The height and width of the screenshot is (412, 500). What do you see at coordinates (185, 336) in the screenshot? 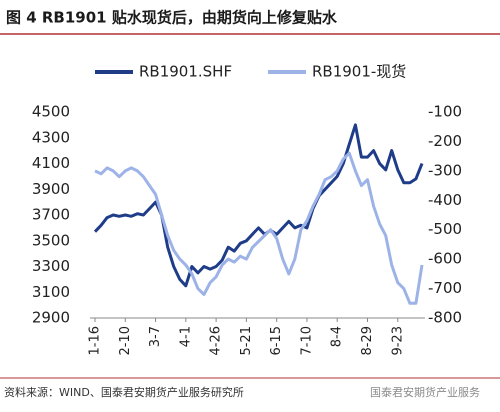
I see `x-tick-label: 4-1` at bounding box center [185, 336].